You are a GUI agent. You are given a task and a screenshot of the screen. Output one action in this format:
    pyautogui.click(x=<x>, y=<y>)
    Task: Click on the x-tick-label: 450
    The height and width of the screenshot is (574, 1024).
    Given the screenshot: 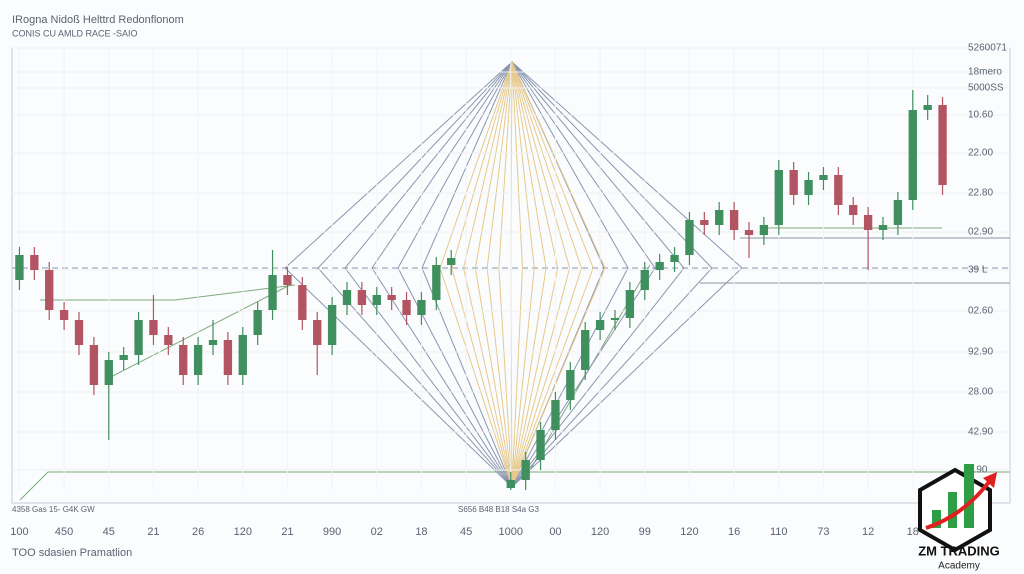 What is the action you would take?
    pyautogui.click(x=64, y=532)
    